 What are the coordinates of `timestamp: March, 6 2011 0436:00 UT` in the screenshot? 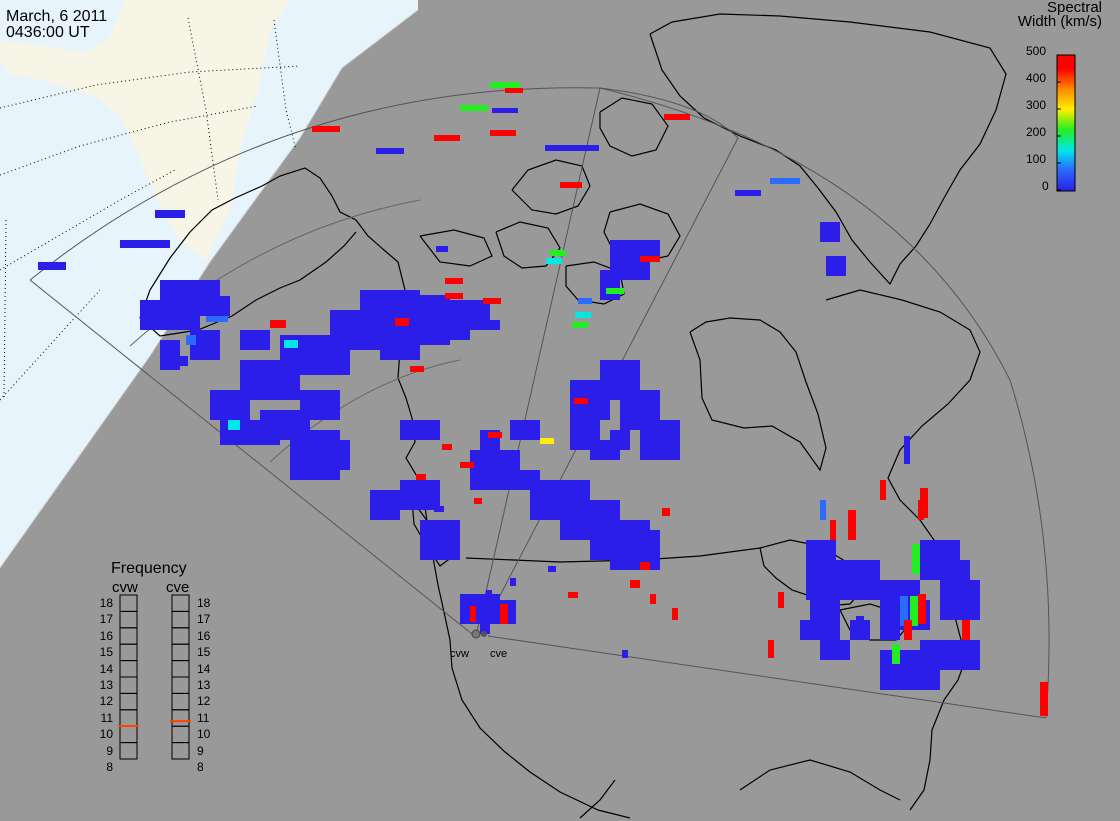 It's located at (56, 25).